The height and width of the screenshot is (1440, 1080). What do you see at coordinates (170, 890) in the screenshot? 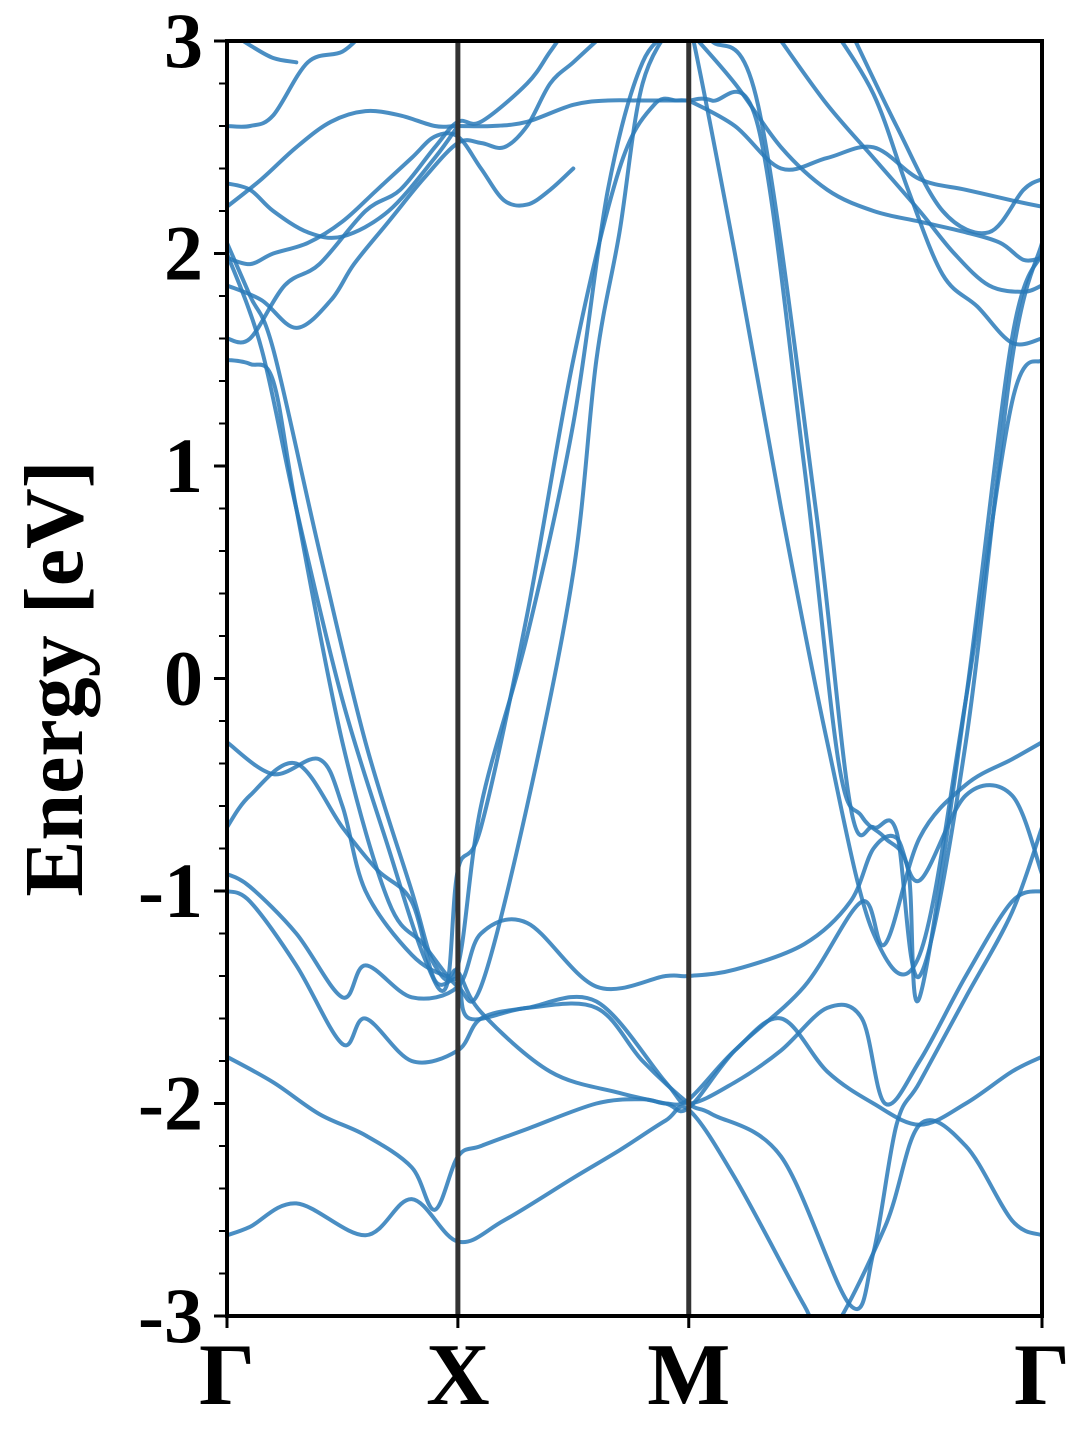
I see `y-tick-label: -1` at bounding box center [170, 890].